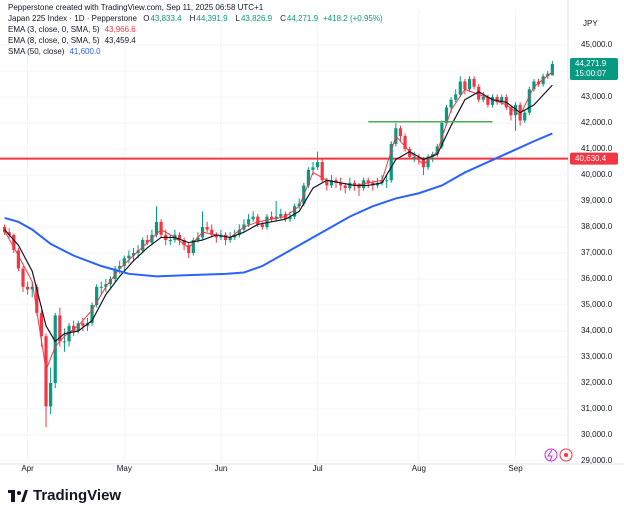 The width and height of the screenshot is (624, 517). Describe the element at coordinates (597, 434) in the screenshot. I see `y-tick-label: 30,000.0` at that location.